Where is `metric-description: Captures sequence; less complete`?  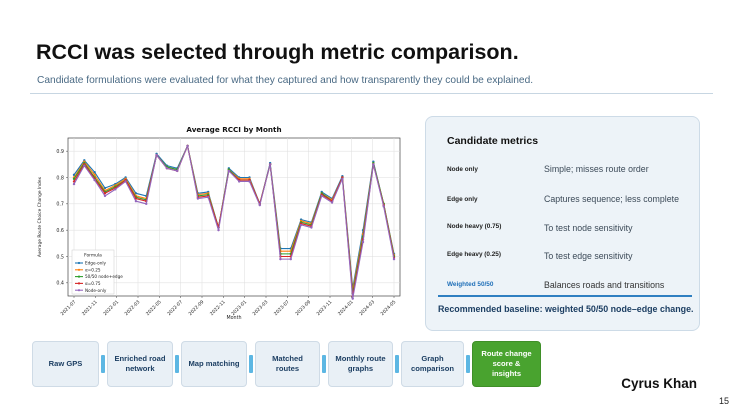 metric-description: Captures sequence; less complete is located at coordinates (611, 199).